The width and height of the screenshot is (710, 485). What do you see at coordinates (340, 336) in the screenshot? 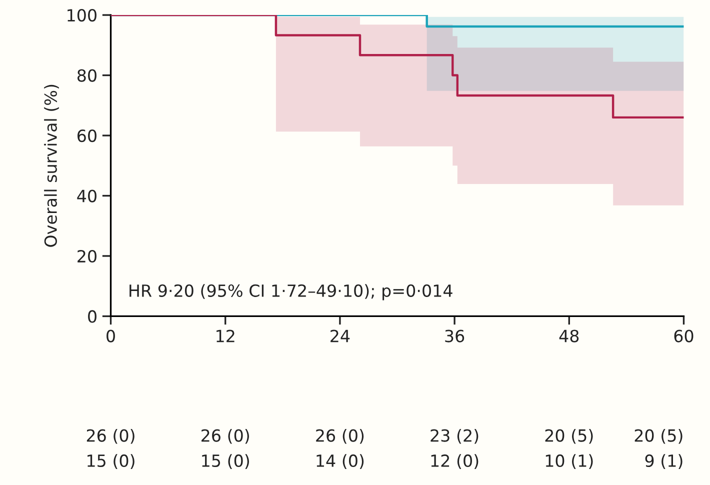
I see `x-tick-label: 24` at bounding box center [340, 336].